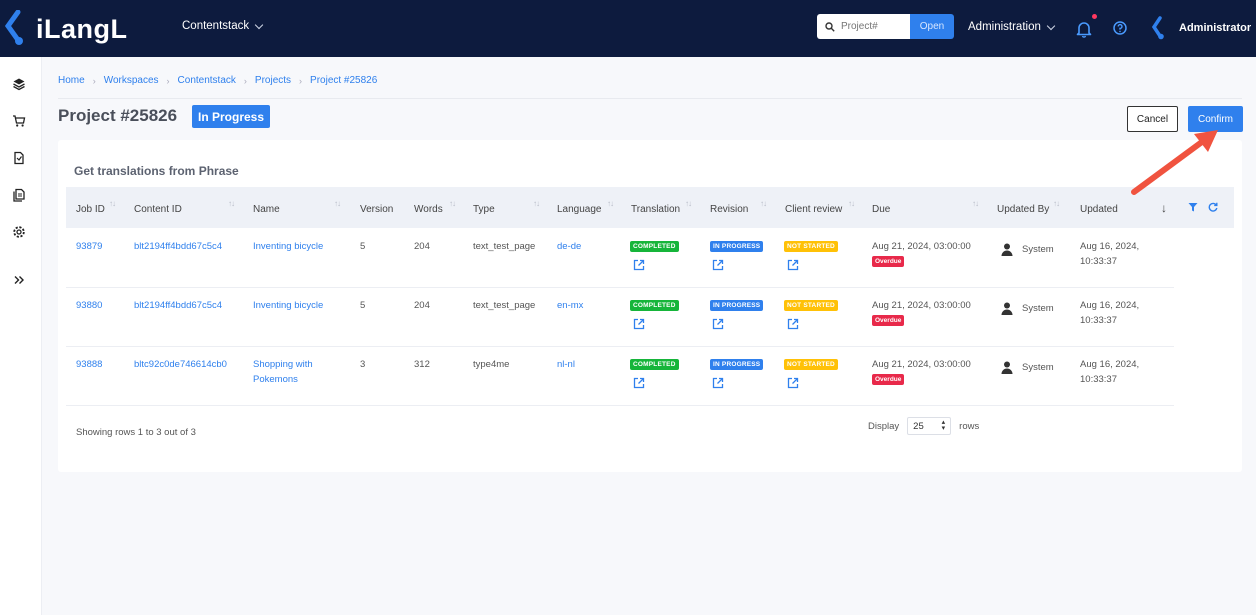  What do you see at coordinates (504, 246) in the screenshot?
I see `type-cell: text_test_page` at bounding box center [504, 246].